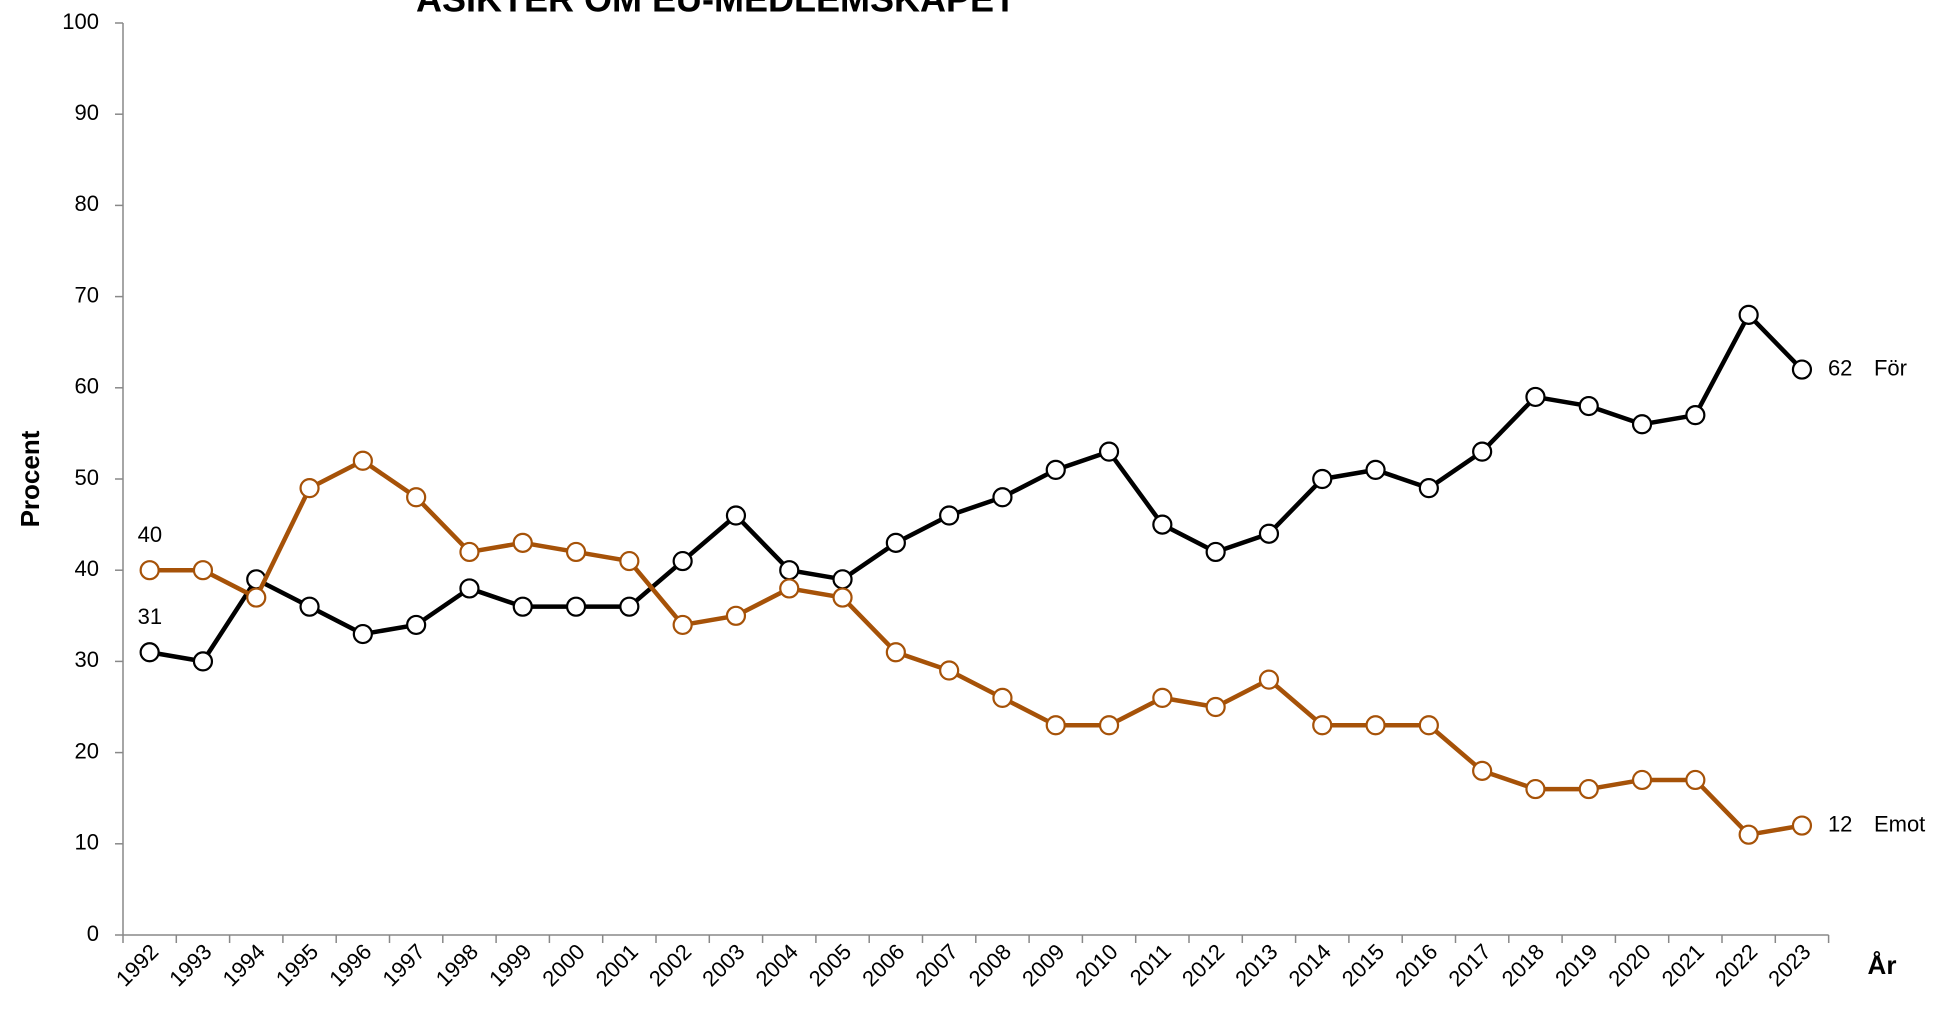 This screenshot has width=1936, height=1009. What do you see at coordinates (1043, 965) in the screenshot?
I see `x-tick-label: 2009` at bounding box center [1043, 965].